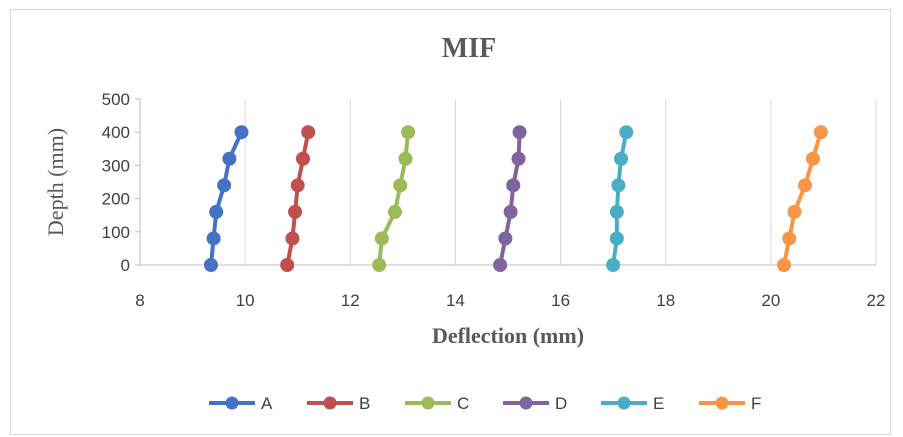 This screenshot has height=437, width=903. I want to click on legend-label-d: D, so click(561, 403).